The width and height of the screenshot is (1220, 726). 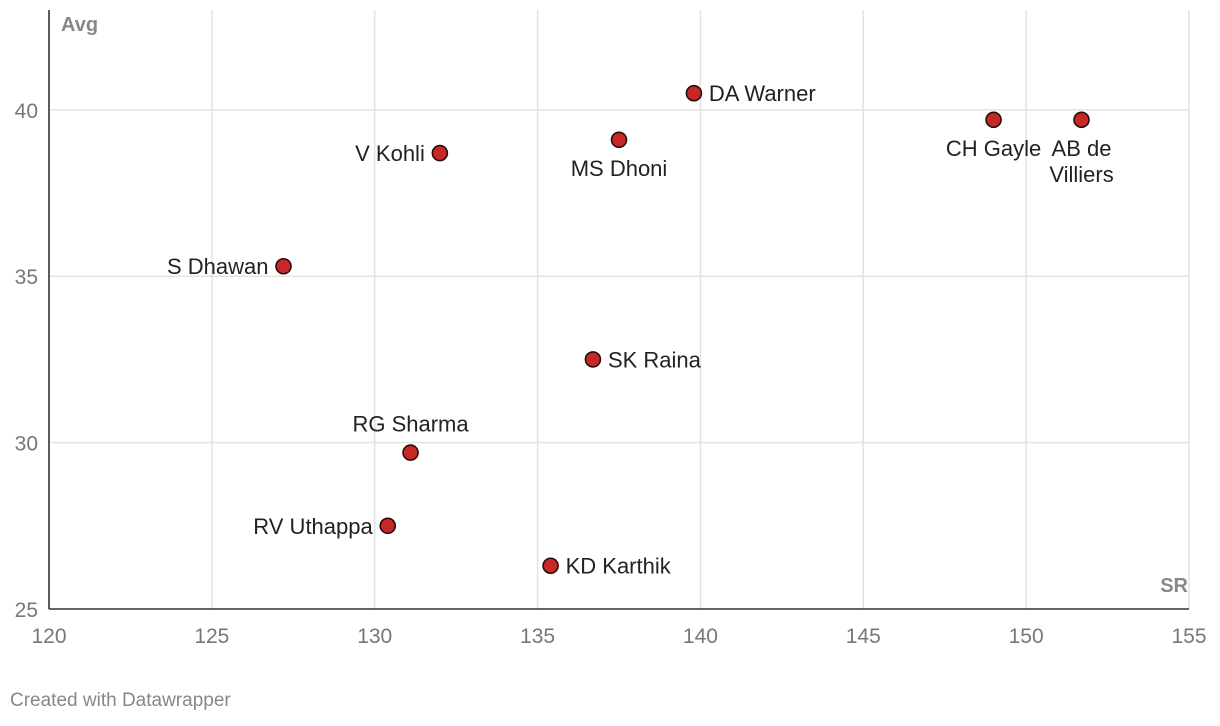 What do you see at coordinates (1174, 586) in the screenshot?
I see `x-axis-title: SR` at bounding box center [1174, 586].